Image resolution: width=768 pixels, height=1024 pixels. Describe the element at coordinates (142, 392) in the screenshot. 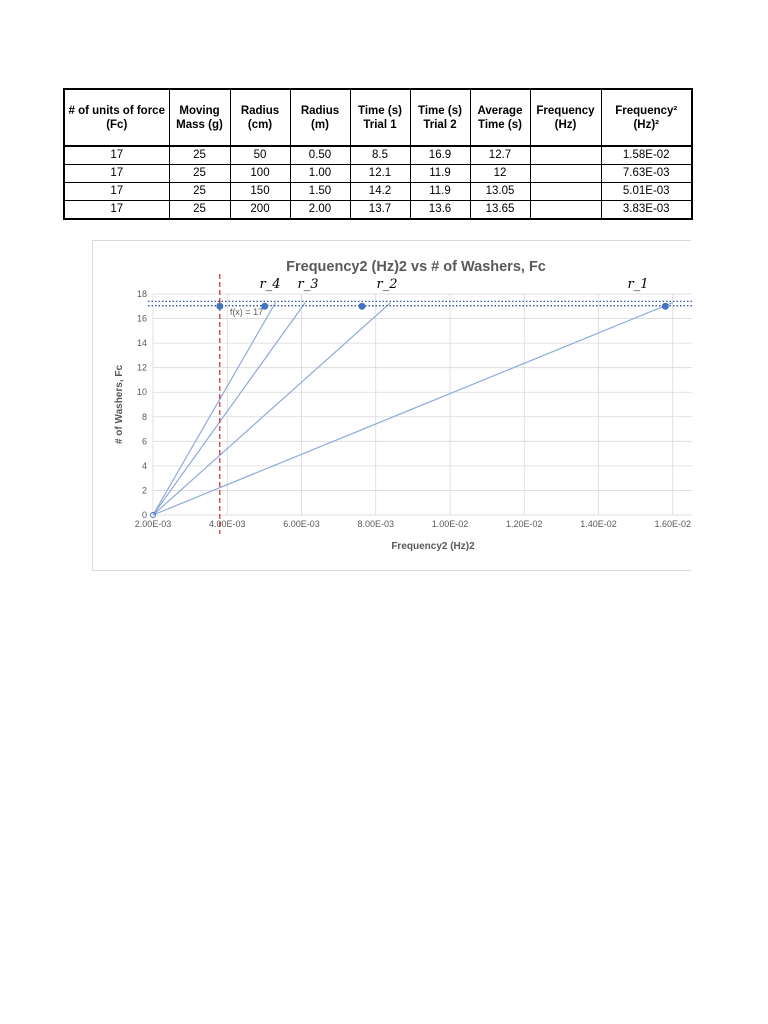

I see `y-tick-label: 10` at that location.